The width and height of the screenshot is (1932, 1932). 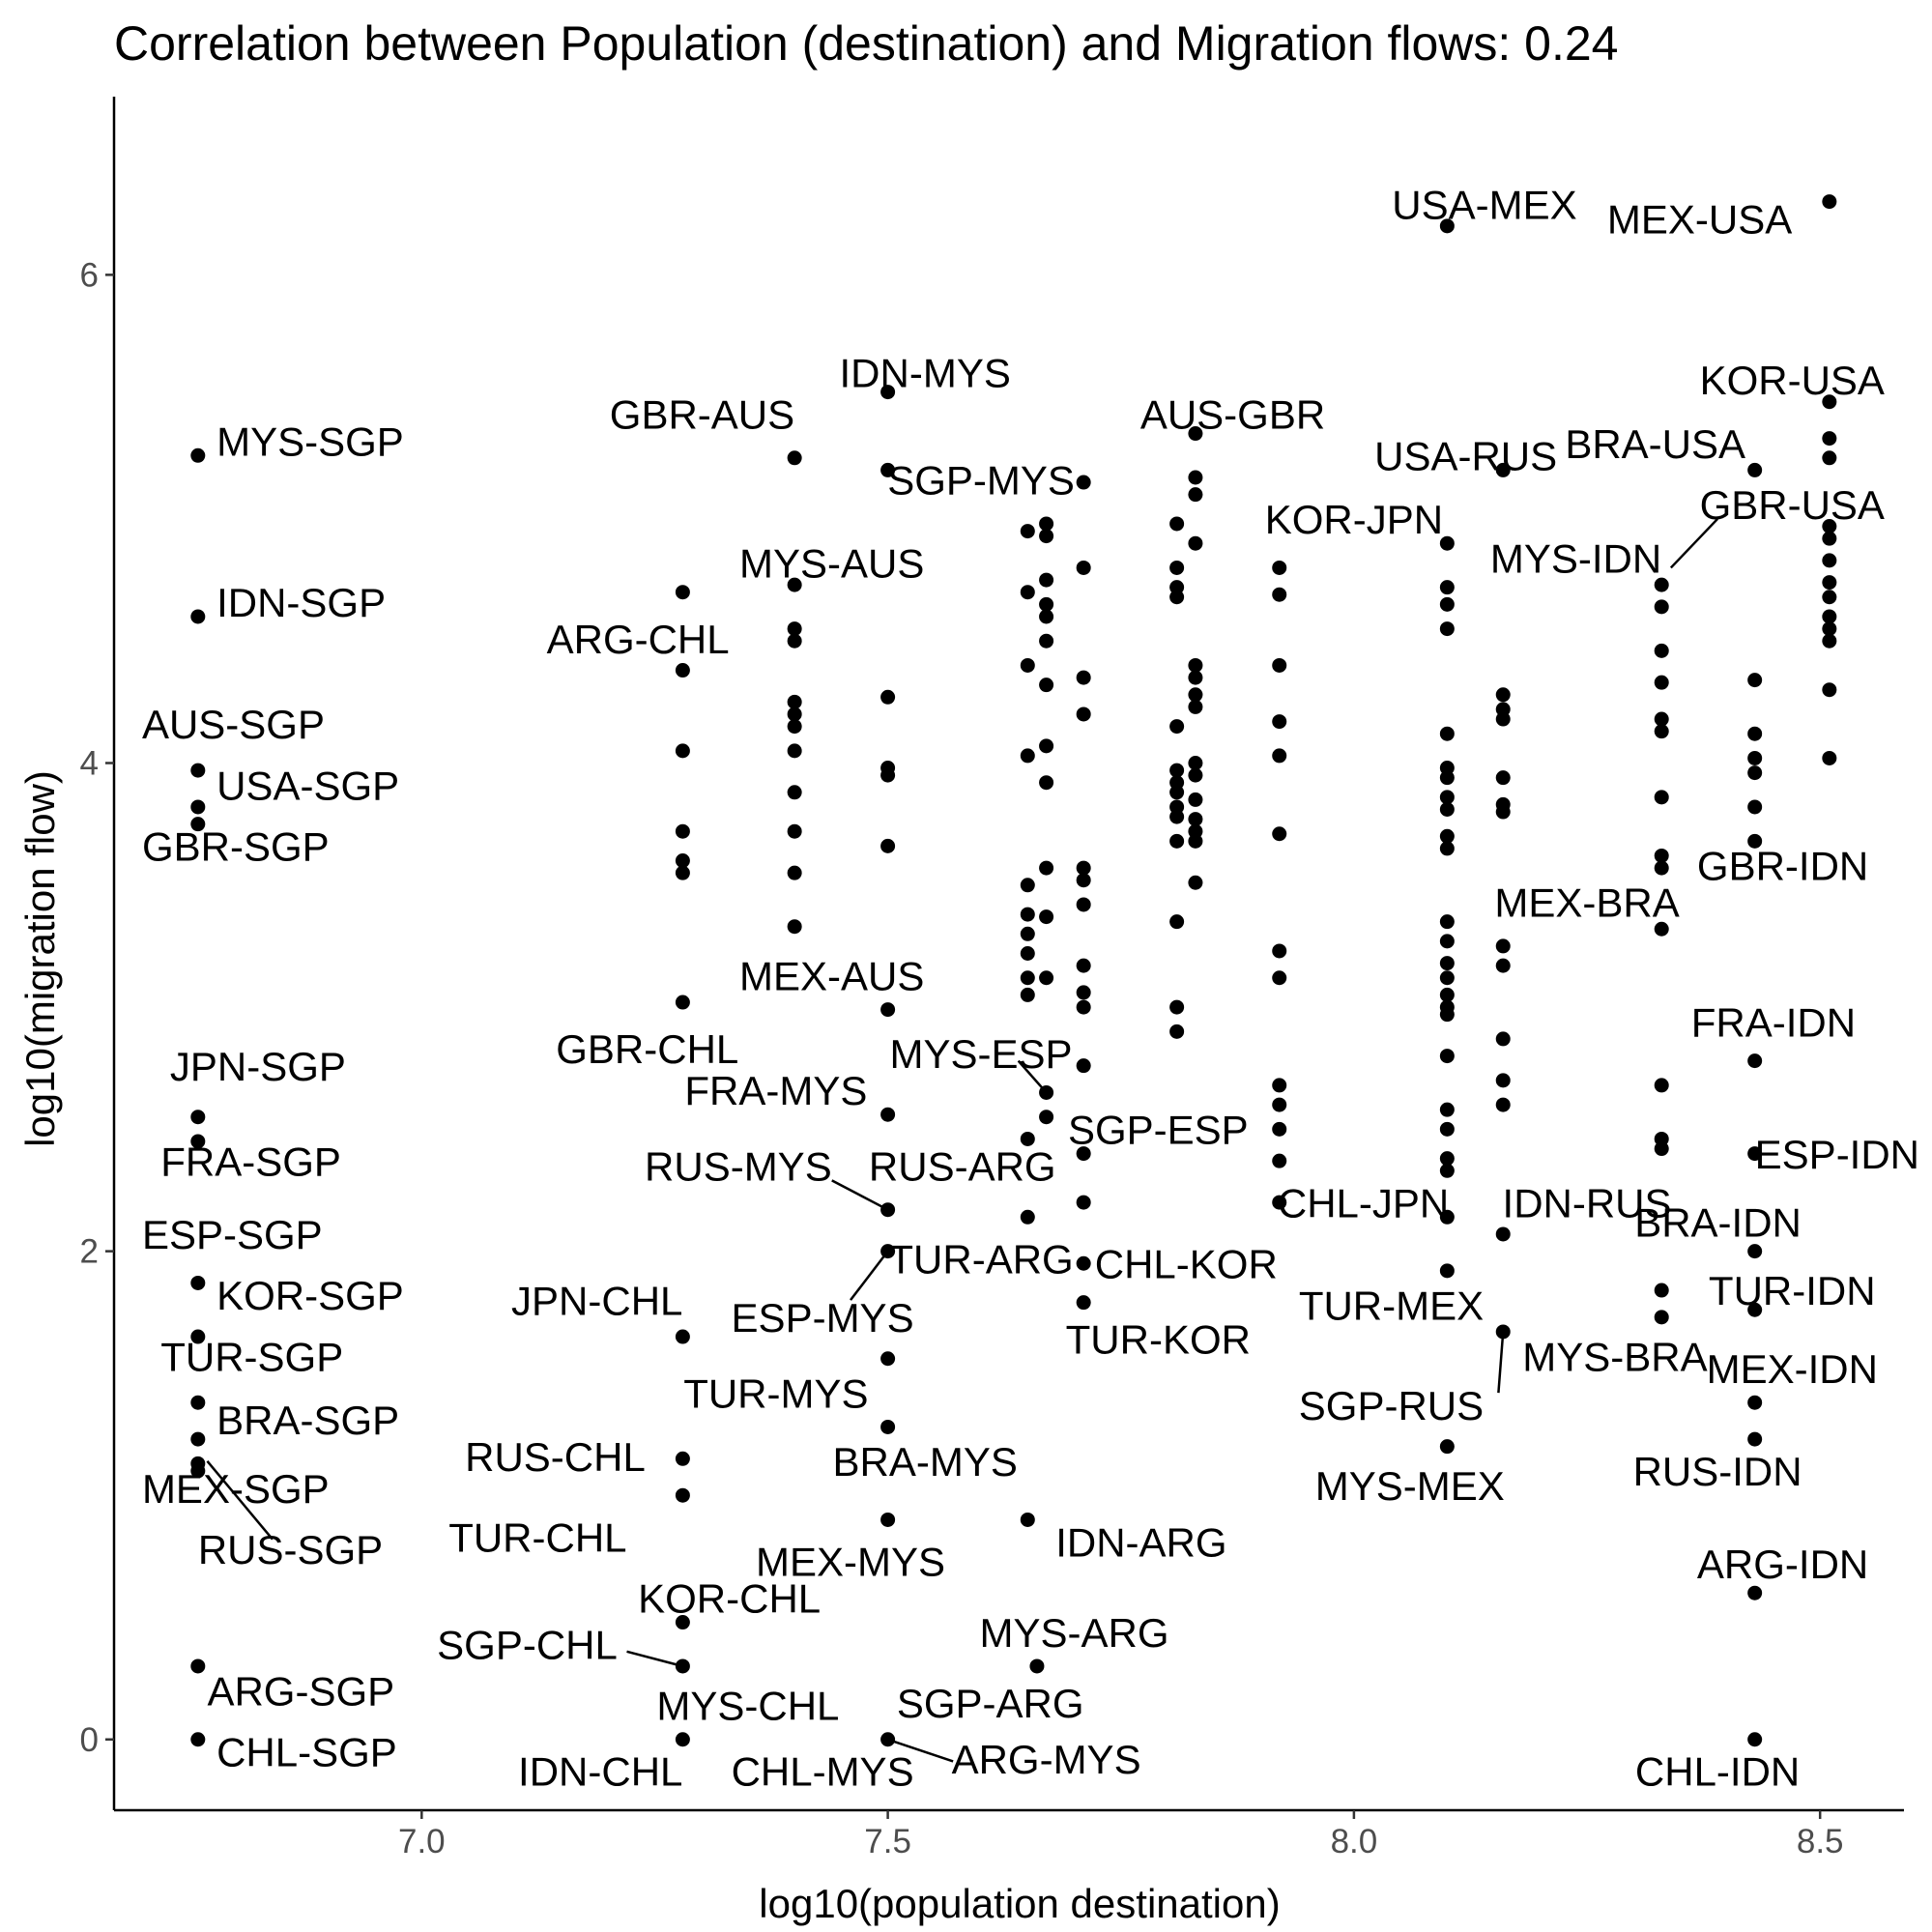 What do you see at coordinates (600, 1772) in the screenshot?
I see `point-label: IDN-CHL` at bounding box center [600, 1772].